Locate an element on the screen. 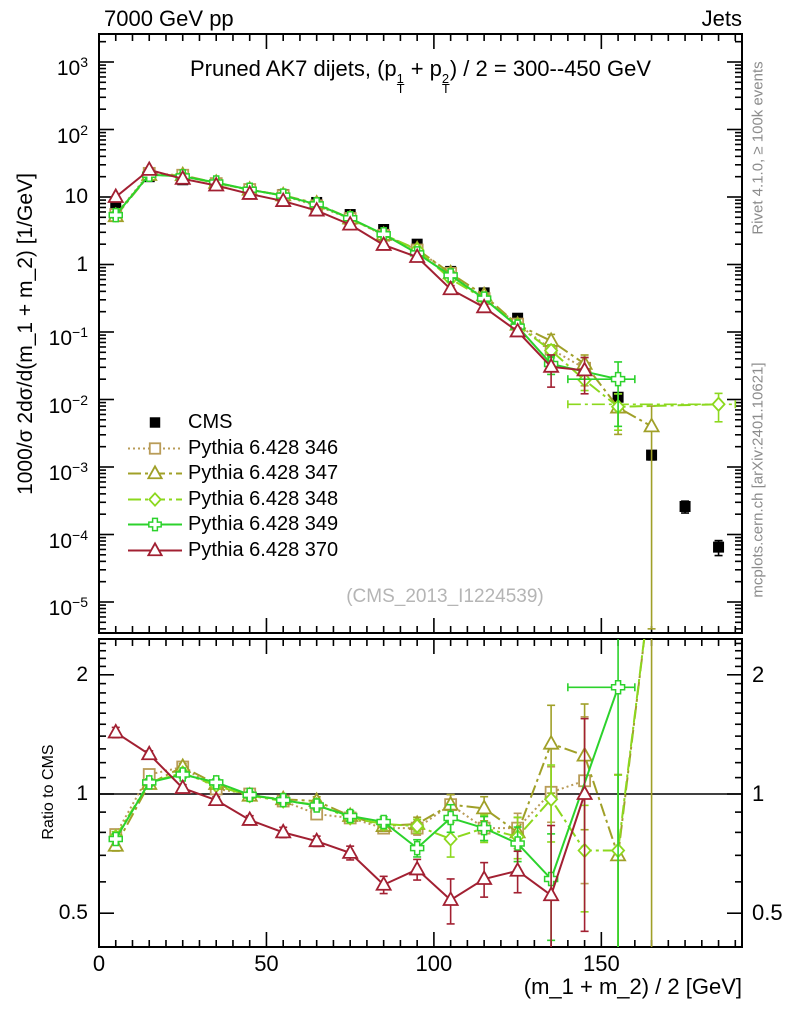 This screenshot has width=786, height=1024. legend-label: Pythia 6.428 348 is located at coordinates (263, 498).